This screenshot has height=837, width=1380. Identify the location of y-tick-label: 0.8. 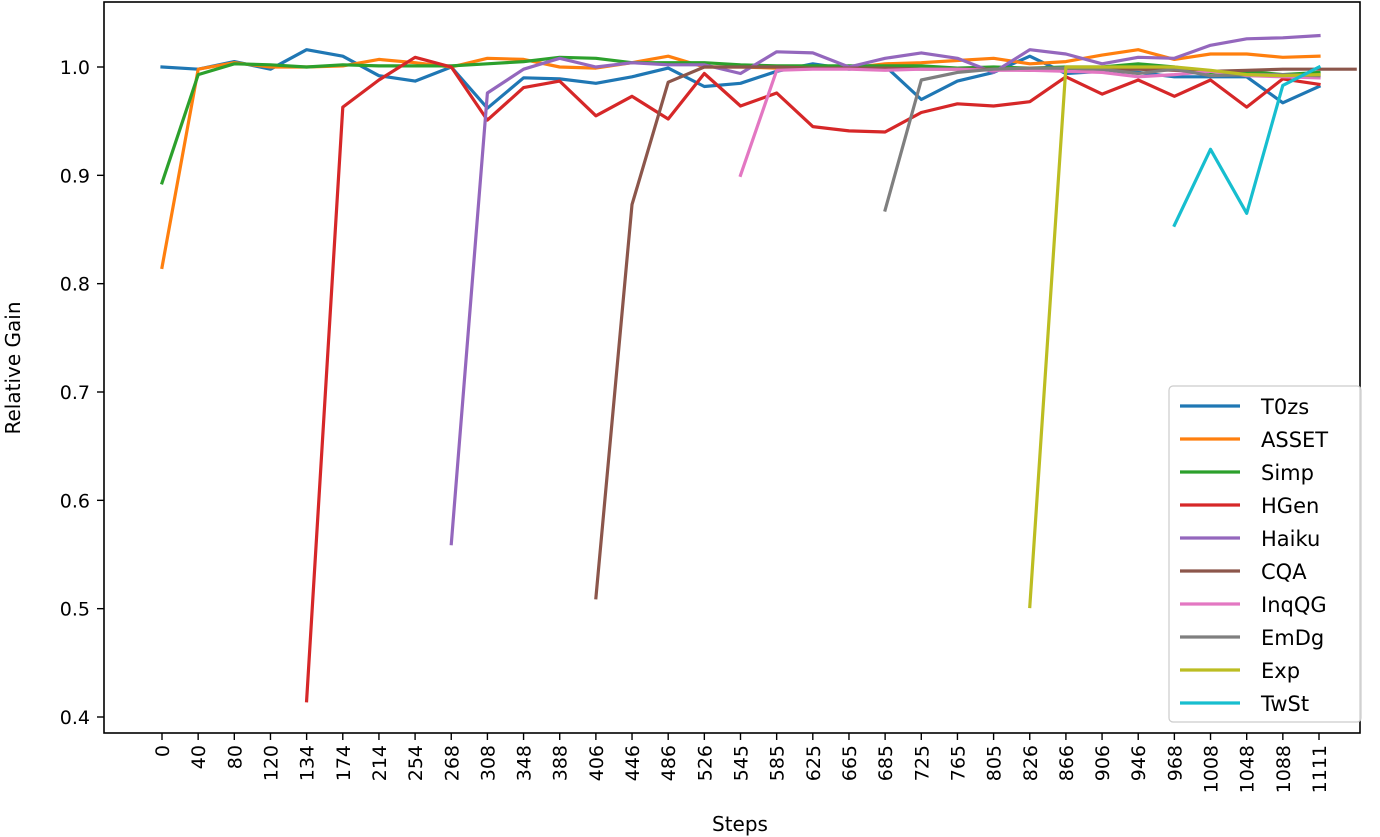
(75, 285).